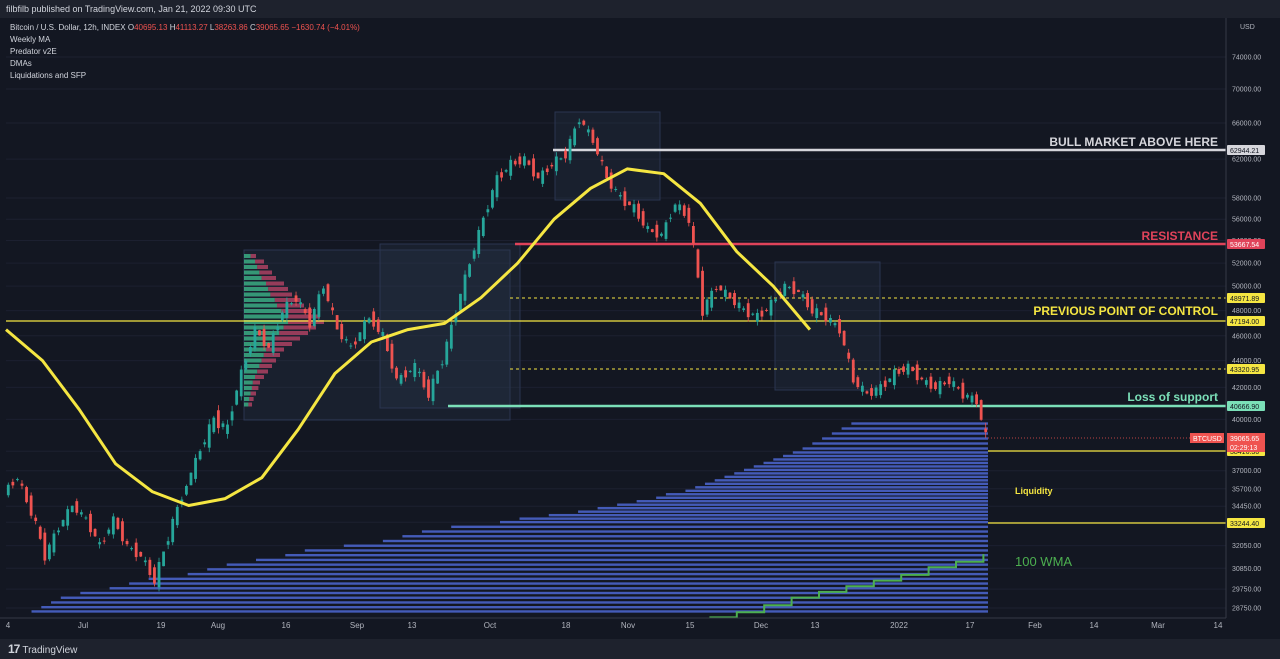 The height and width of the screenshot is (659, 1280). What do you see at coordinates (1246, 471) in the screenshot?
I see `price-tick-7: 37000.00` at bounding box center [1246, 471].